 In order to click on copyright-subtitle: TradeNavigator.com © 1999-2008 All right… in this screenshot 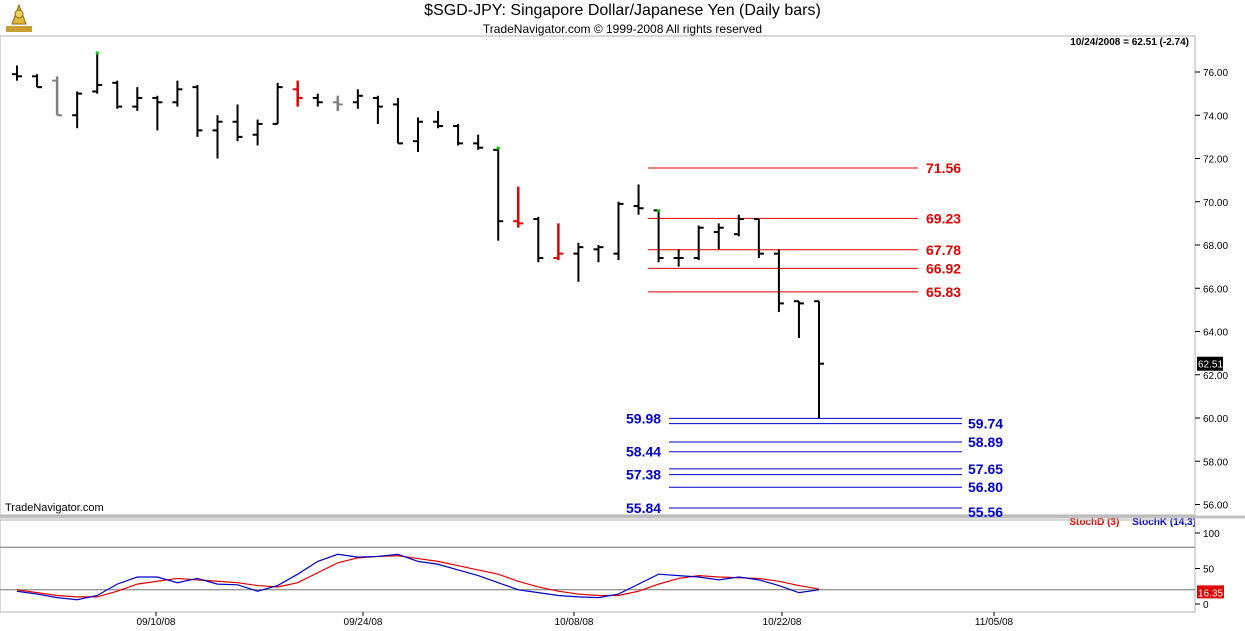, I will do `click(622, 29)`.